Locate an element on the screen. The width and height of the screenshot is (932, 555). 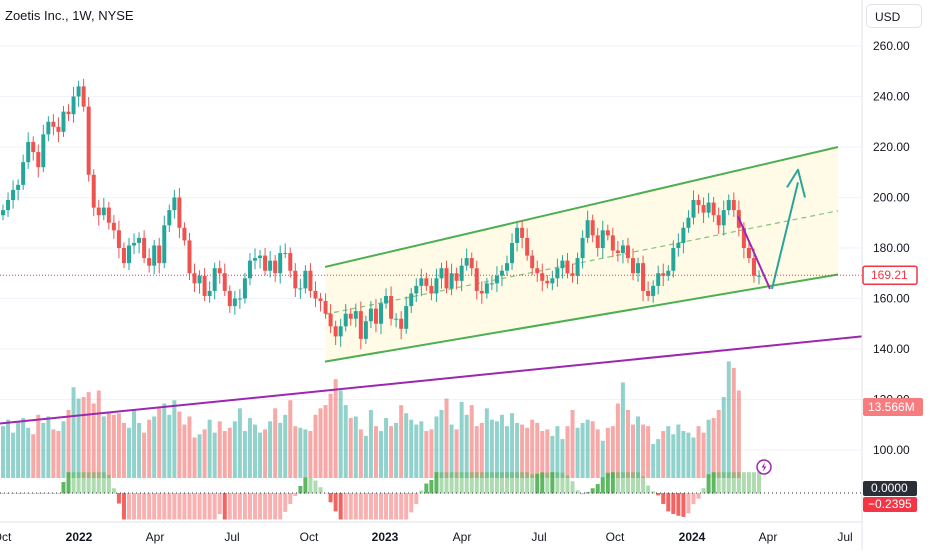
symbol-title: Zoetis Inc., 1W, NYSE is located at coordinates (69, 15).